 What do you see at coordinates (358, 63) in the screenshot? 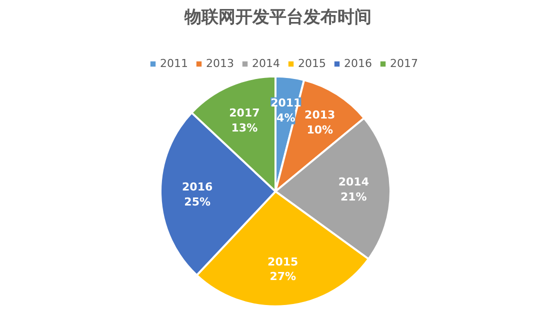
I see `legend-label: 2016` at bounding box center [358, 63].